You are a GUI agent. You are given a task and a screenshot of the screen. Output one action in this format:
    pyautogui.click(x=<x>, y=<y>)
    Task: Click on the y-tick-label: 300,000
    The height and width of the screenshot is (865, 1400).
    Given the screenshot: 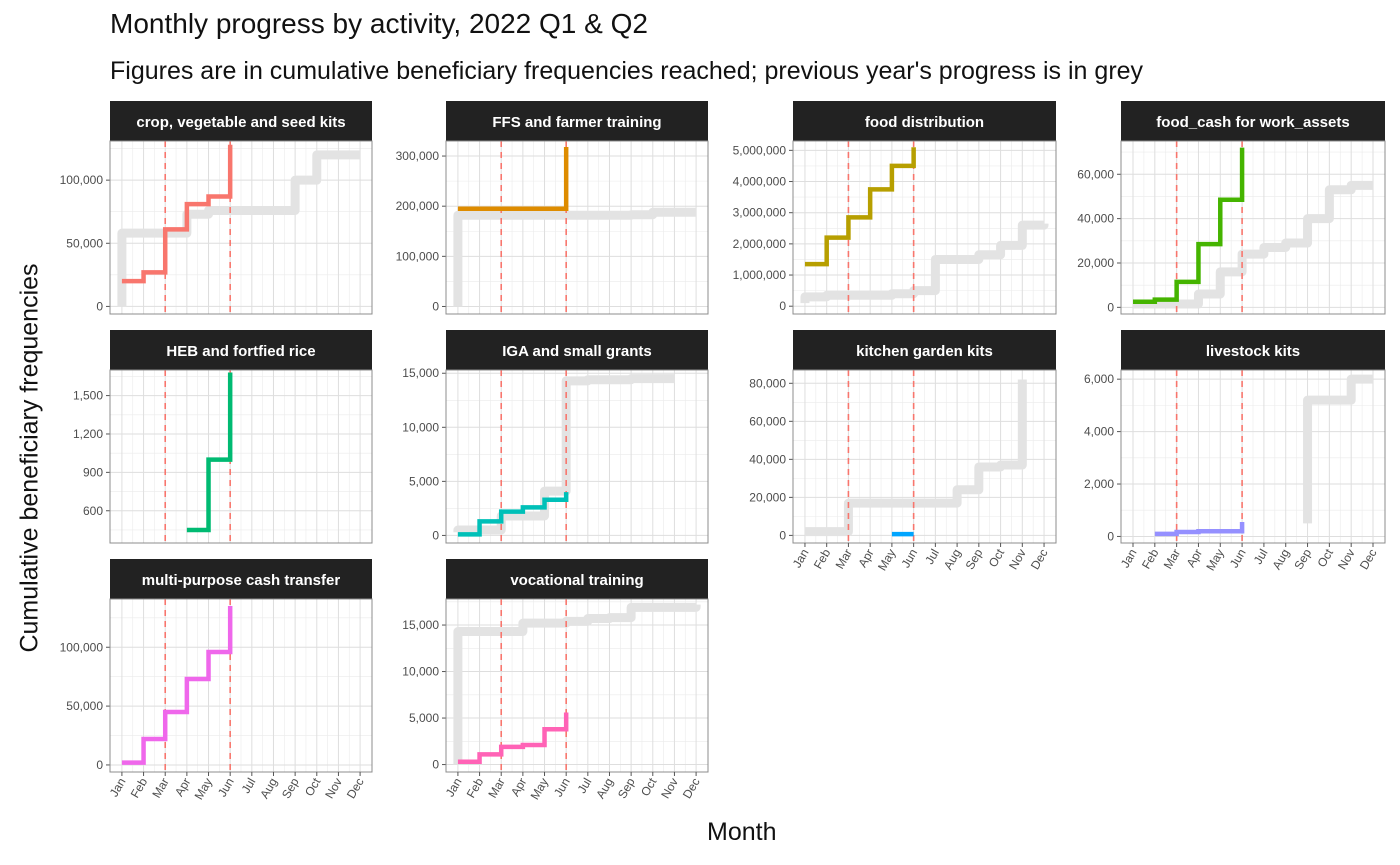 What is the action you would take?
    pyautogui.click(x=418, y=156)
    